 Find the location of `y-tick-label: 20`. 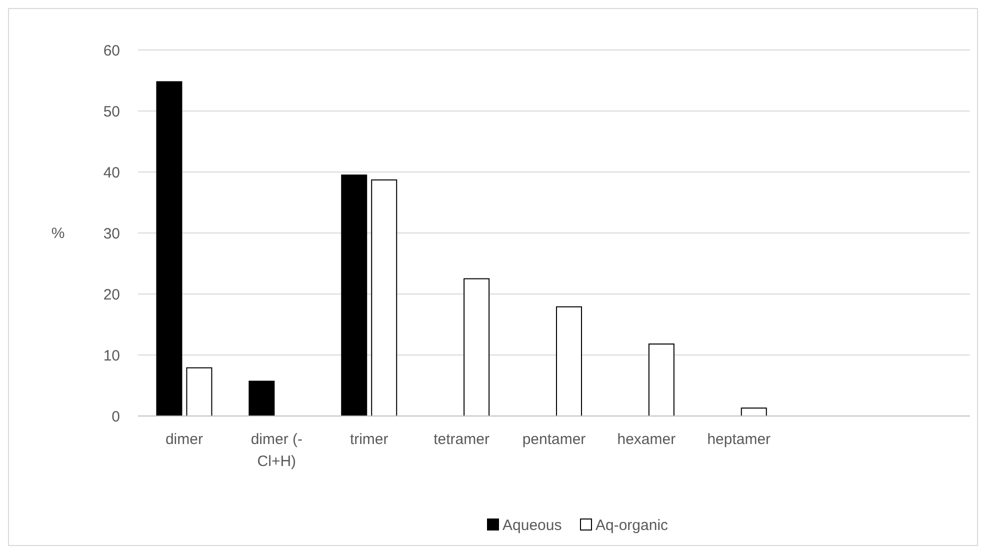

y-tick-label: 20 is located at coordinates (111, 295).